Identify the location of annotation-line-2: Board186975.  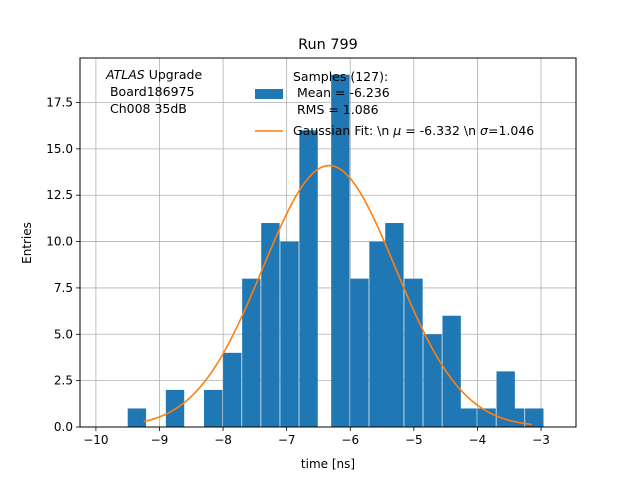
(150, 91).